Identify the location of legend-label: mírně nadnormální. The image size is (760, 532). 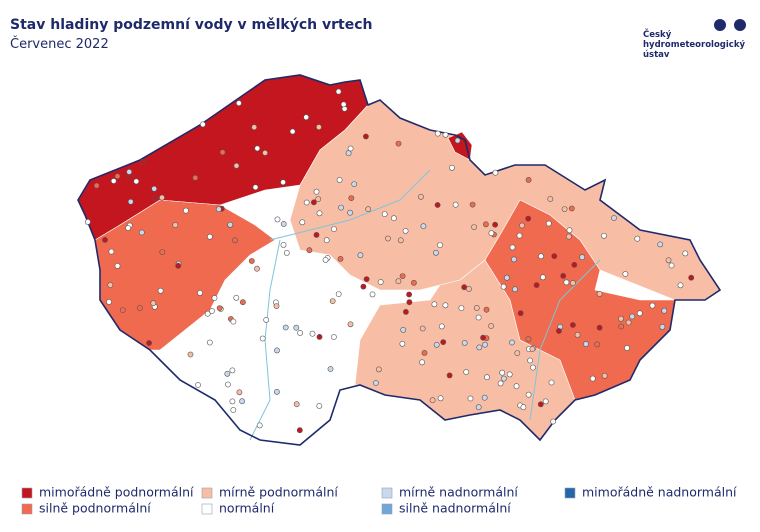
(458, 492).